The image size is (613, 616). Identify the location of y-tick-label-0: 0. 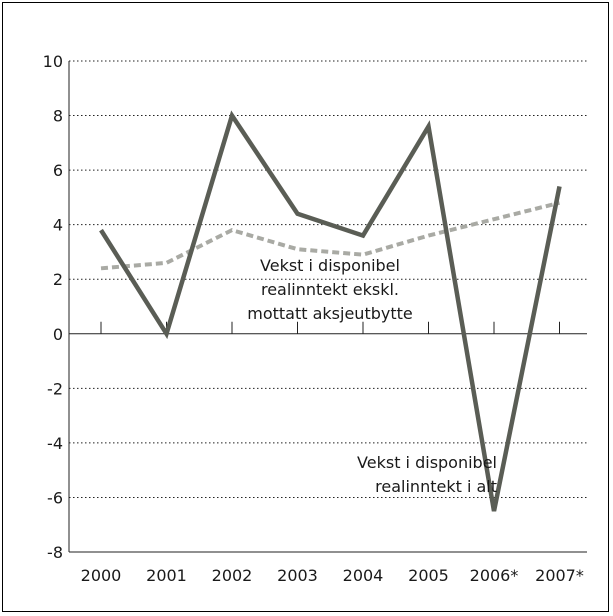
(58, 334).